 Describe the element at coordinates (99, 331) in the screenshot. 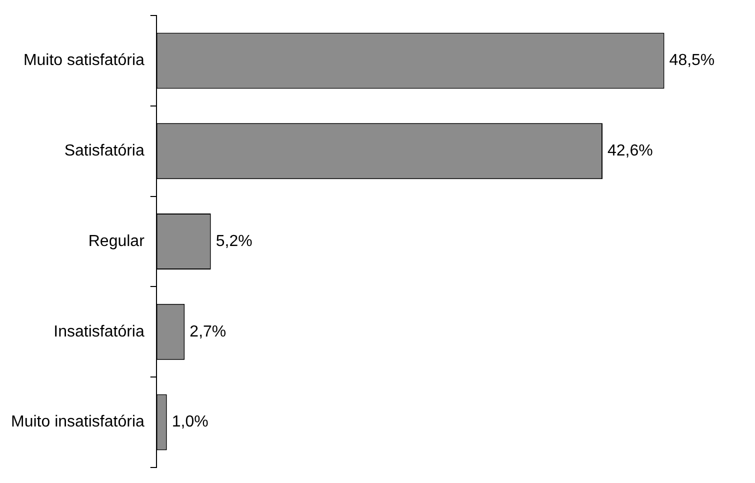

I see `y-tick-label: Insatisfatória` at that location.